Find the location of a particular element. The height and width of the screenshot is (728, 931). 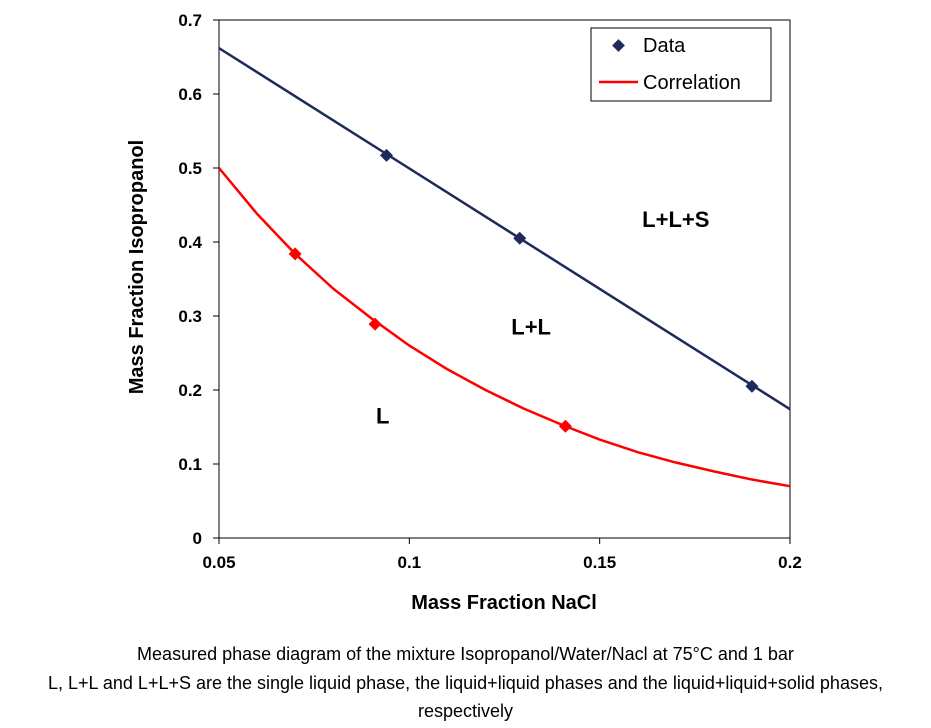

y-tick-label: 0.6 is located at coordinates (190, 94).